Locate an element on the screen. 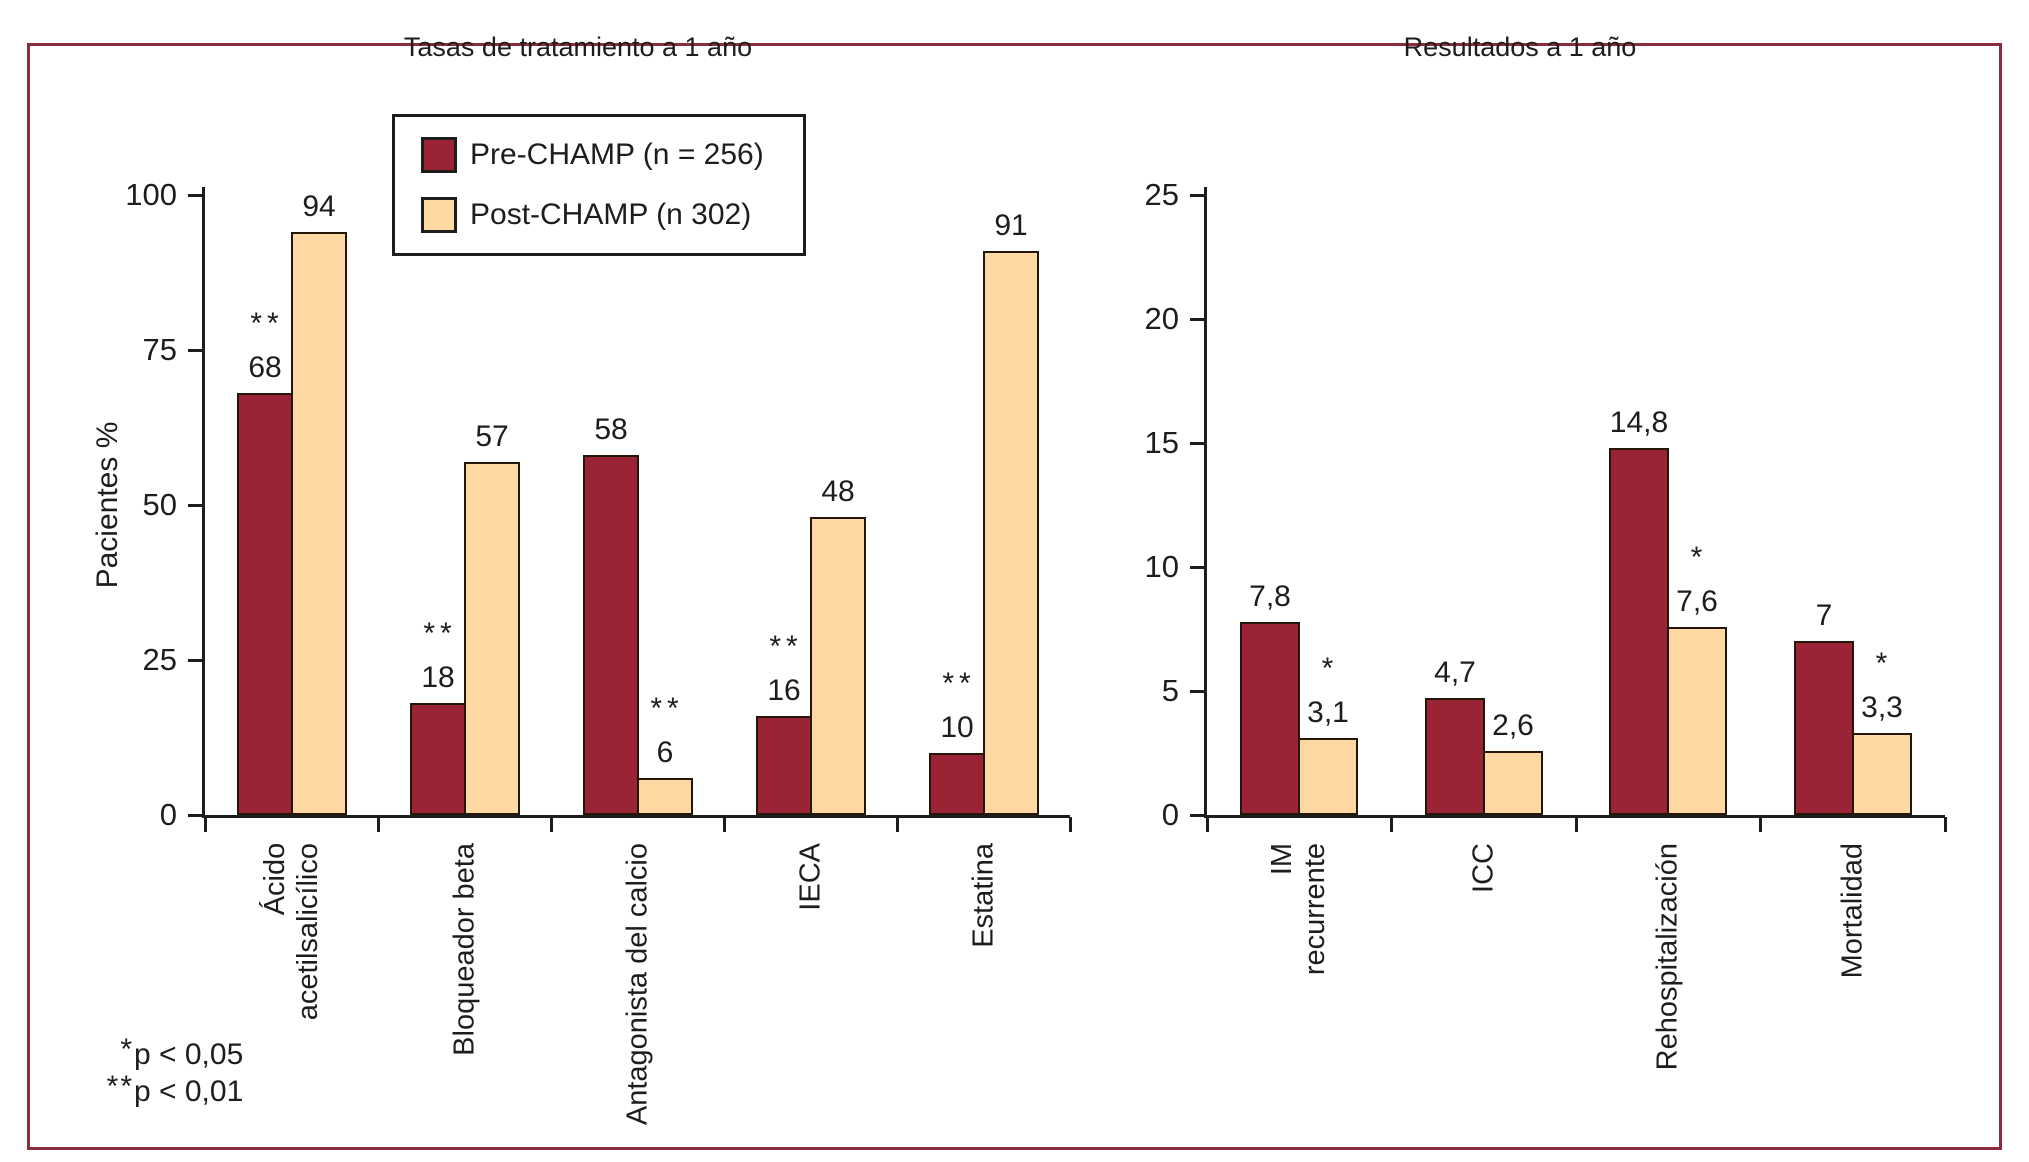  y-tick-label: 10 is located at coordinates (1161, 566).